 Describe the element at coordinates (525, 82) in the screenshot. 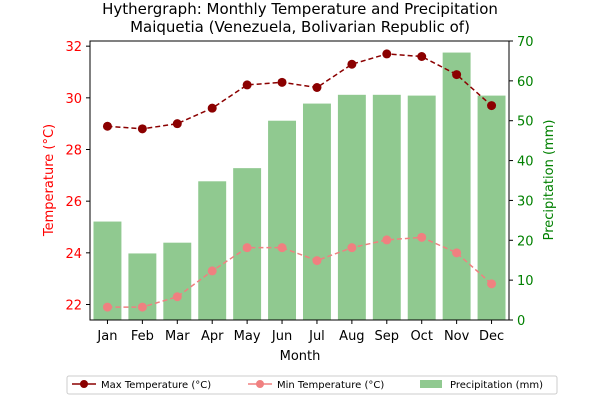

I see `y-right-tick-label: 60` at that location.